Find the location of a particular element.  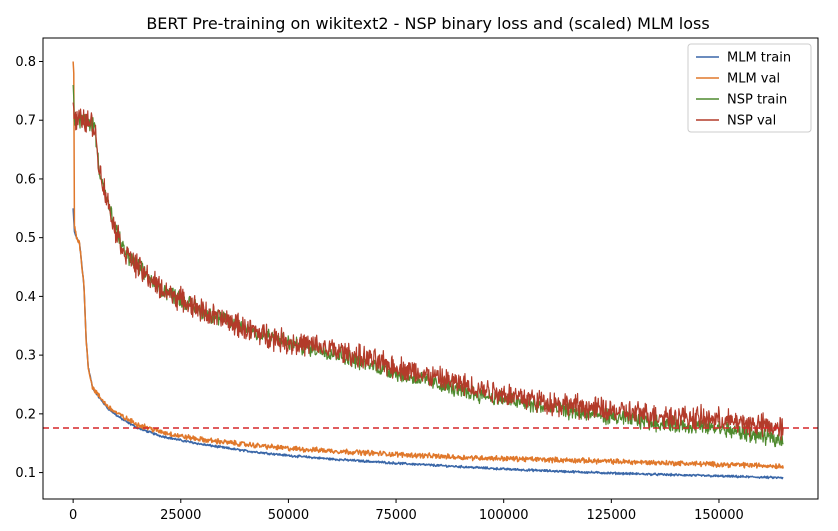

legend-label: MLM val is located at coordinates (753, 79).